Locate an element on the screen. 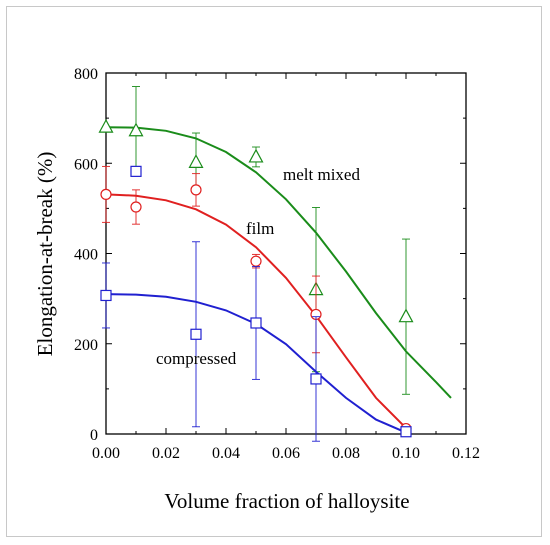  y-tick-label: 0 is located at coordinates (94, 435).